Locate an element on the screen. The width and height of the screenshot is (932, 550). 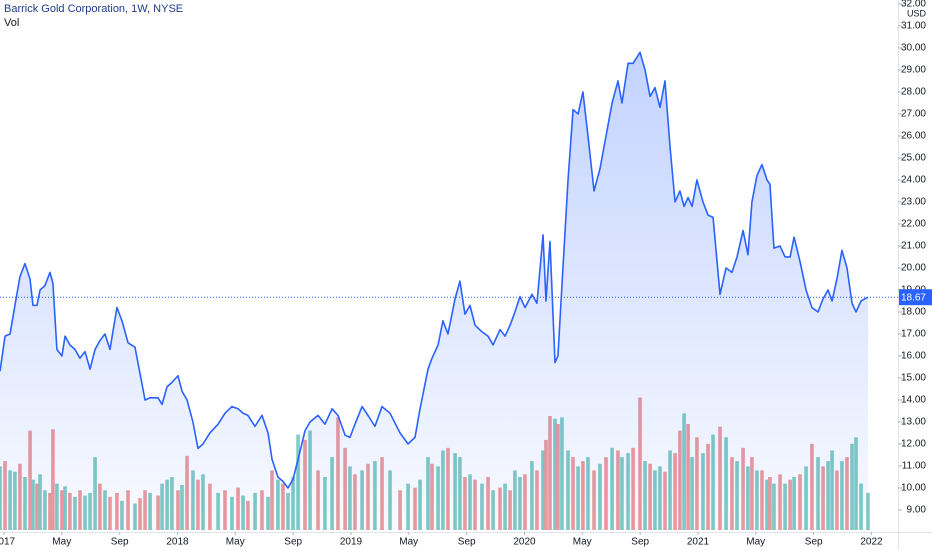
x-tick-label: 2022 is located at coordinates (871, 542).